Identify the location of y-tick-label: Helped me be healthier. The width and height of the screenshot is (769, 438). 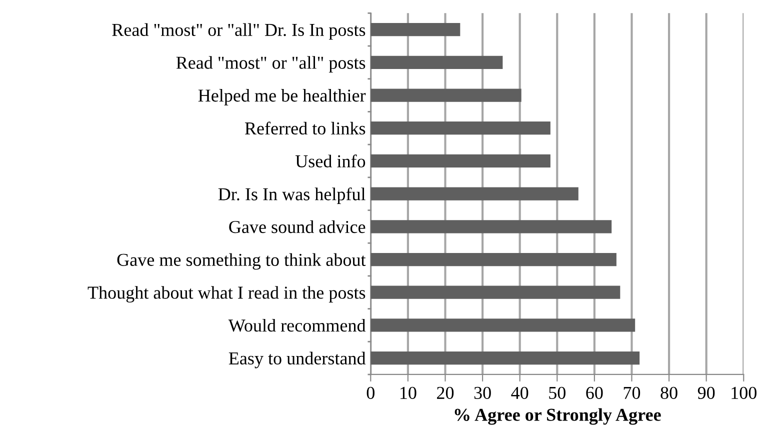
(282, 97).